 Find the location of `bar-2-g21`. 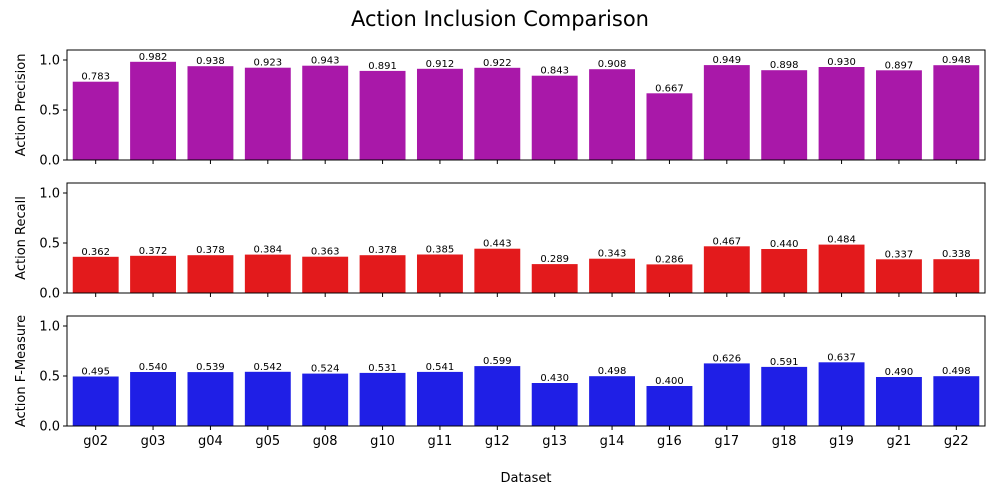

bar-2-g21 is located at coordinates (898, 401).